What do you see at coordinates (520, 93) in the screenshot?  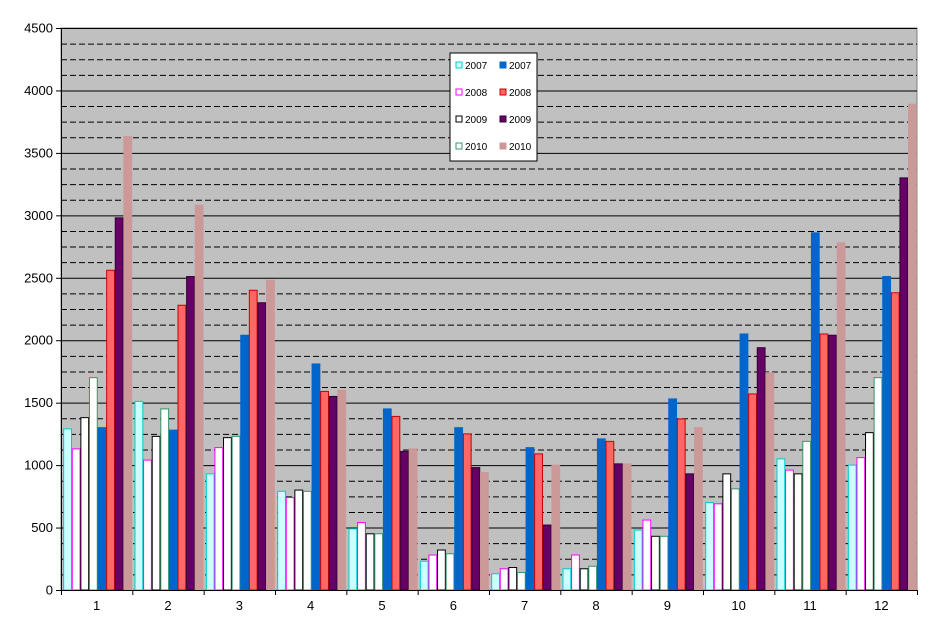 I see `legend-label: 2008` at bounding box center [520, 93].